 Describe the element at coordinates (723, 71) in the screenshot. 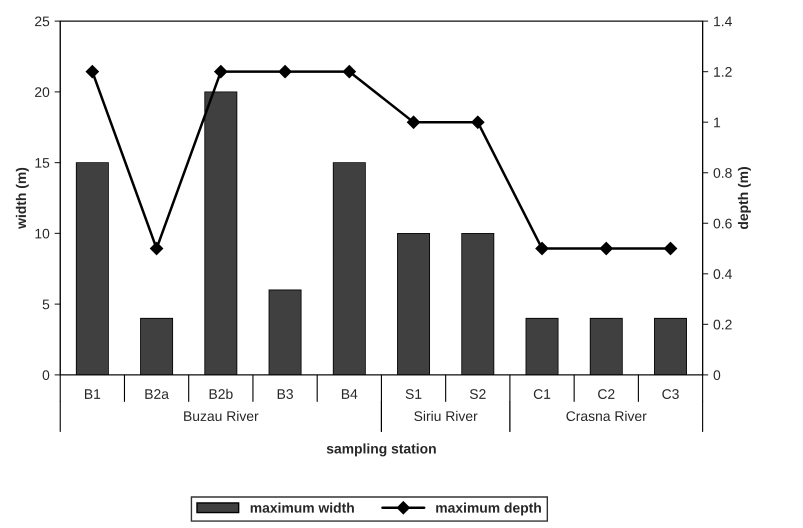

I see `y2-tick-label: 1.2` at that location.